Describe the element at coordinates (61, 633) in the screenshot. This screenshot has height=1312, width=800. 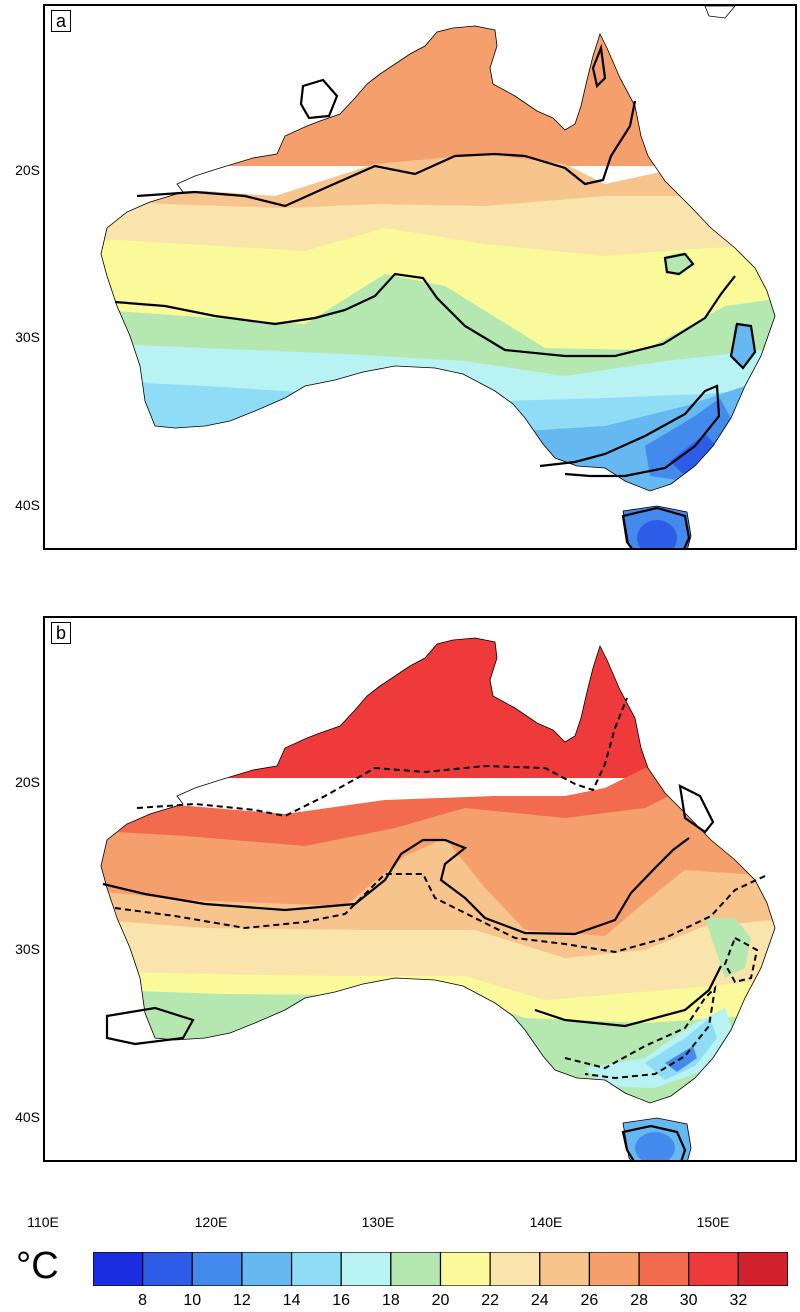
I see `panel-label-b: b` at that location.